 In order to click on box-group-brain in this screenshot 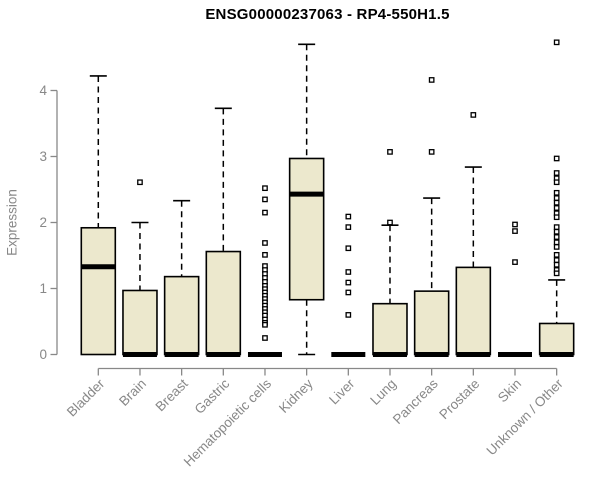, I will do `click(140, 268)`.